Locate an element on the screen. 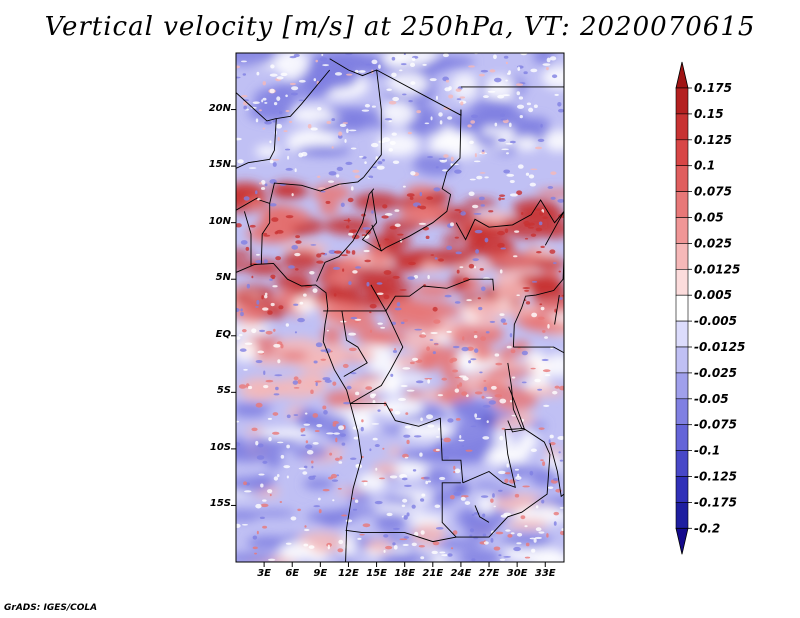 This screenshot has height=618, width=800. colorbar-label: -0.005 is located at coordinates (715, 321).